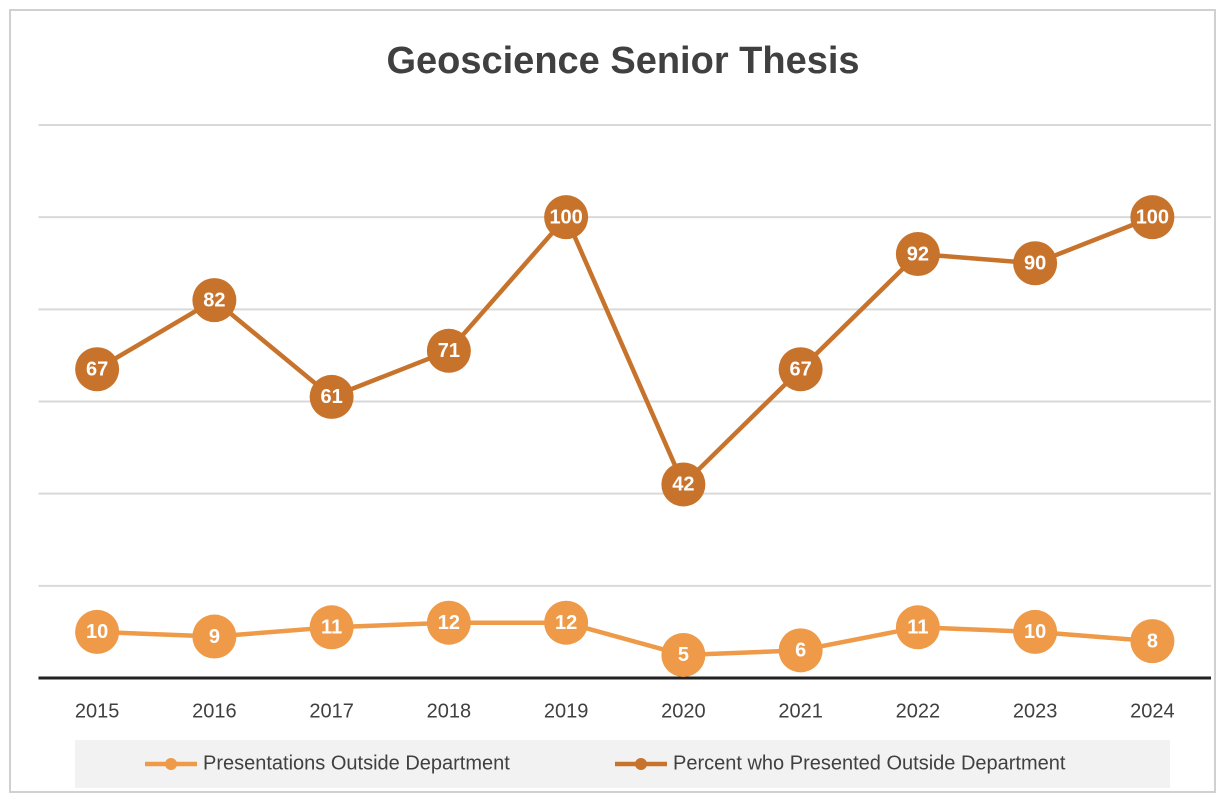 The height and width of the screenshot is (797, 1225). What do you see at coordinates (97, 711) in the screenshot?
I see `x-tick-label: 2015` at bounding box center [97, 711].